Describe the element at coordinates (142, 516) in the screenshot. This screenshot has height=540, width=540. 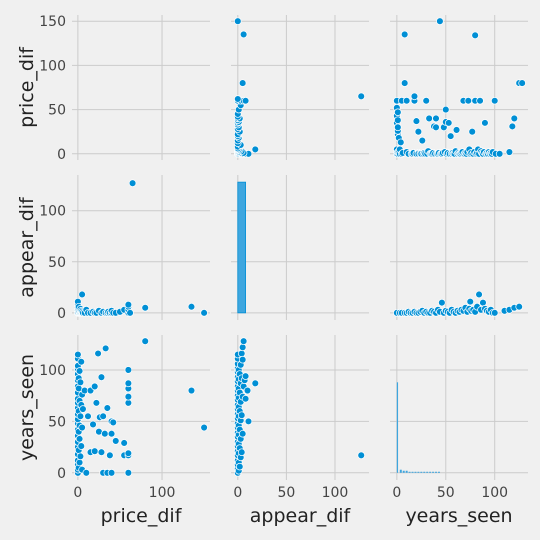
I see `x-axis-label: price_dif` at that location.